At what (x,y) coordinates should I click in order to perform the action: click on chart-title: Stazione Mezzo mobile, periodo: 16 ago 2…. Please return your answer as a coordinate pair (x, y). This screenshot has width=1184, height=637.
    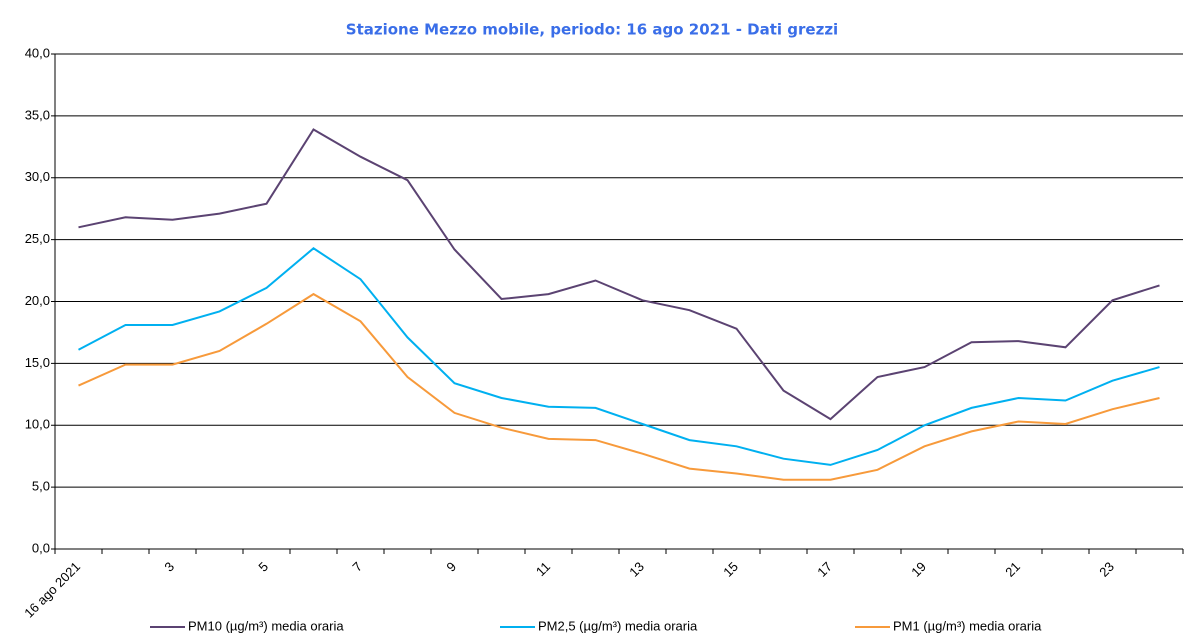
    Looking at the image, I should click on (592, 30).